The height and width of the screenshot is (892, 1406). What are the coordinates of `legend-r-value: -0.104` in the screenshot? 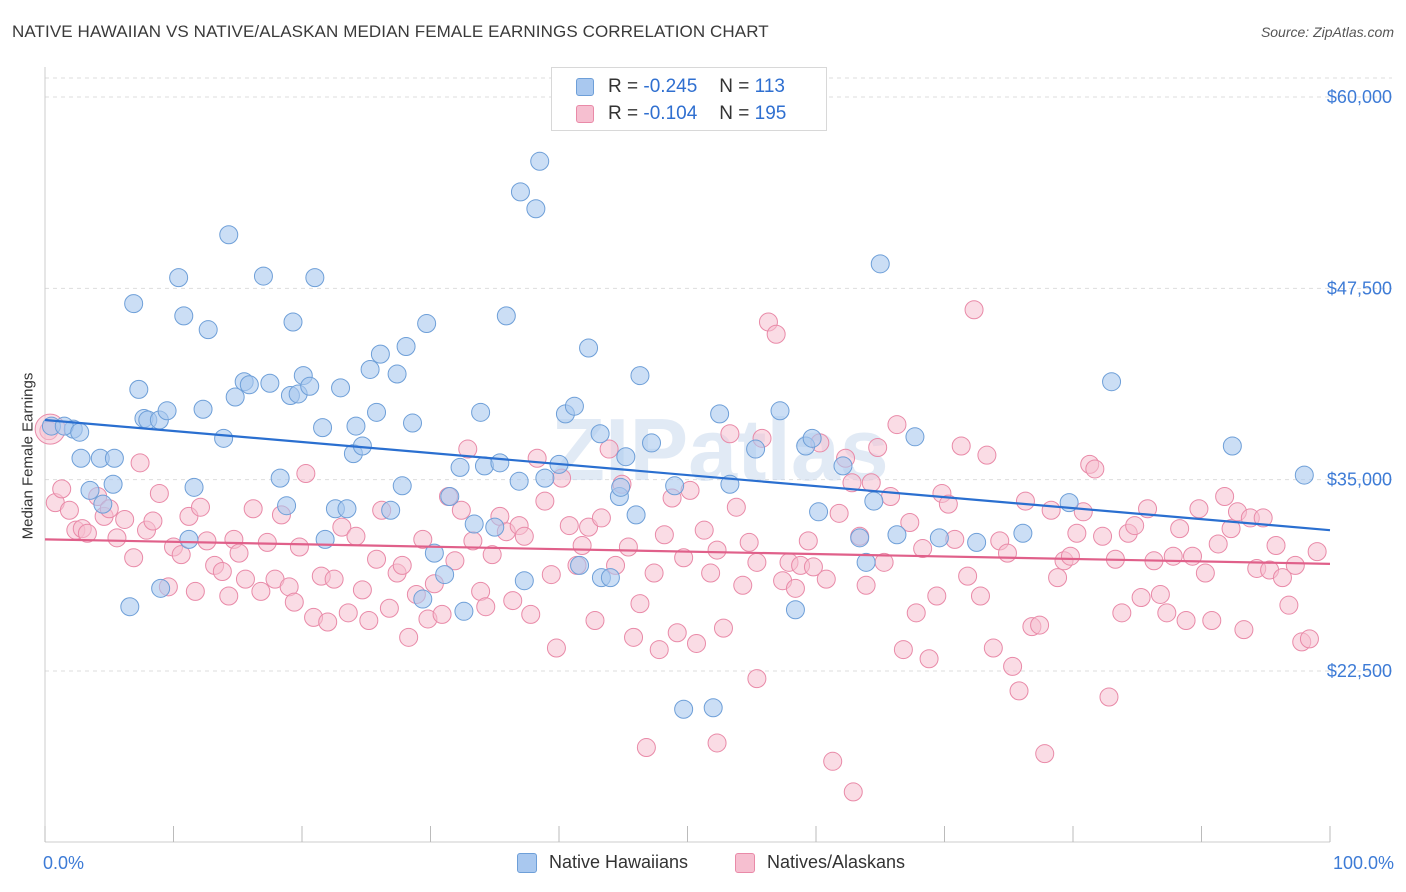 It's located at (670, 113).